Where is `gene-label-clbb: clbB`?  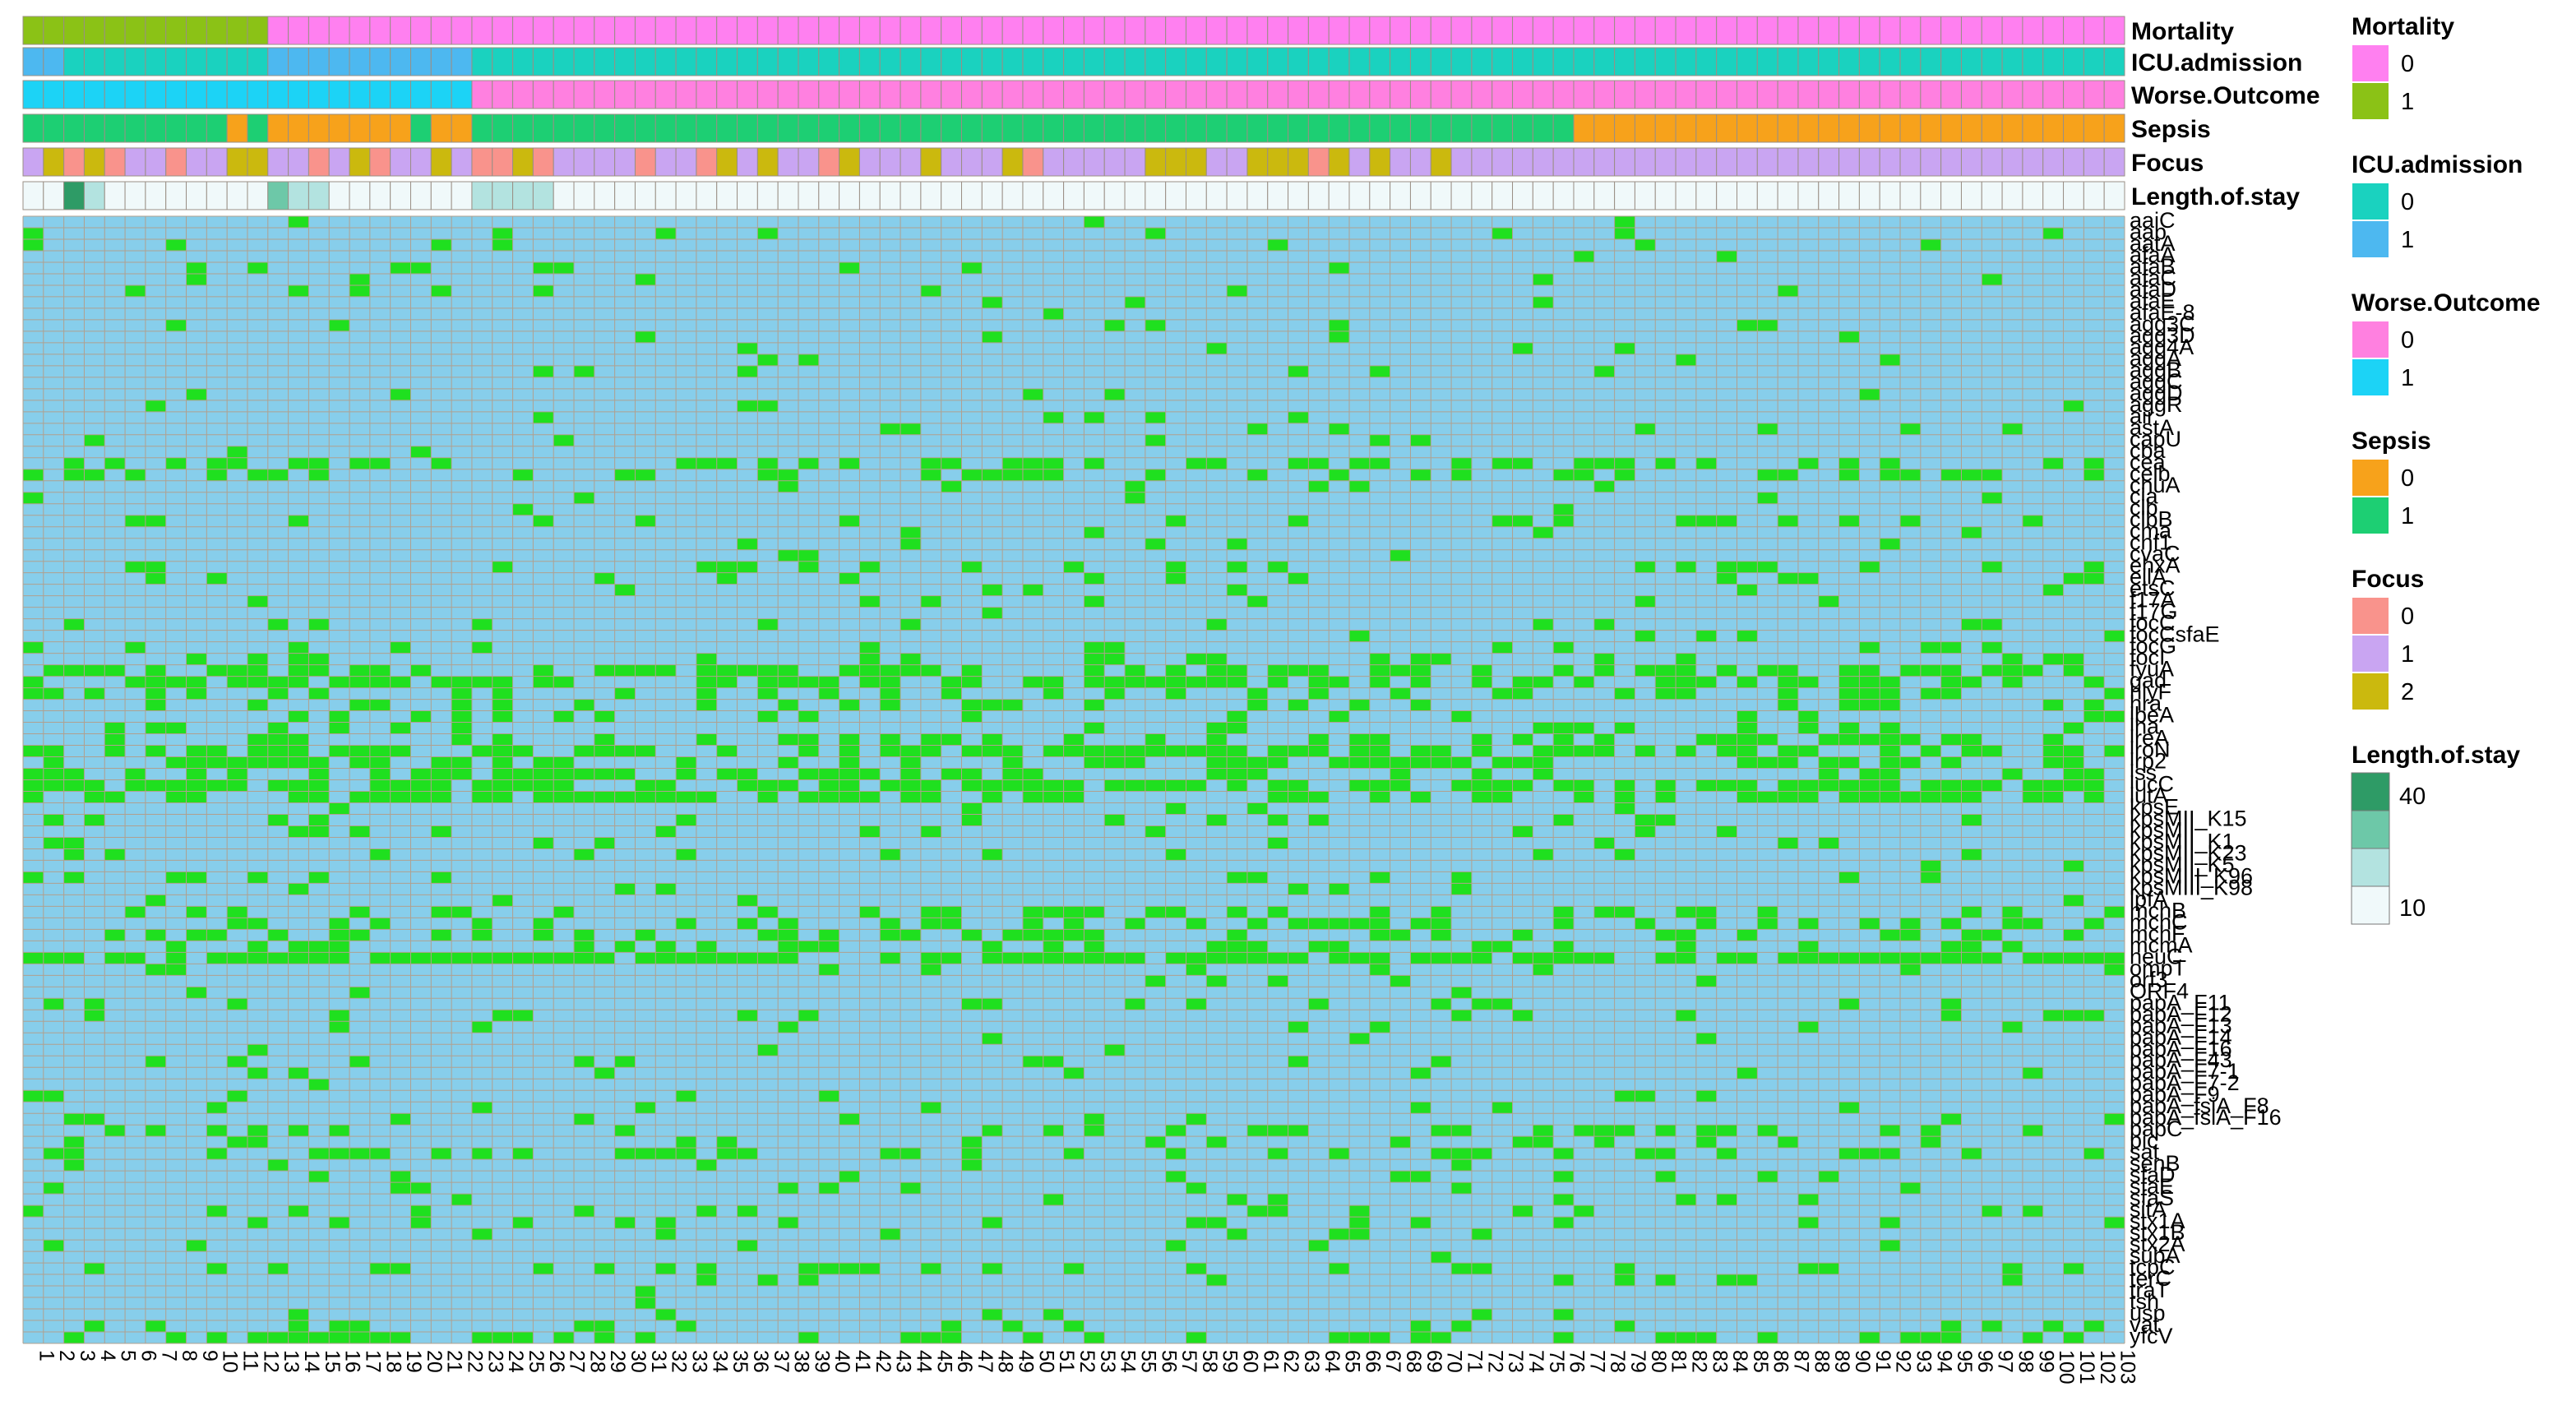
gene-label-clbb: clbB is located at coordinates (2151, 519).